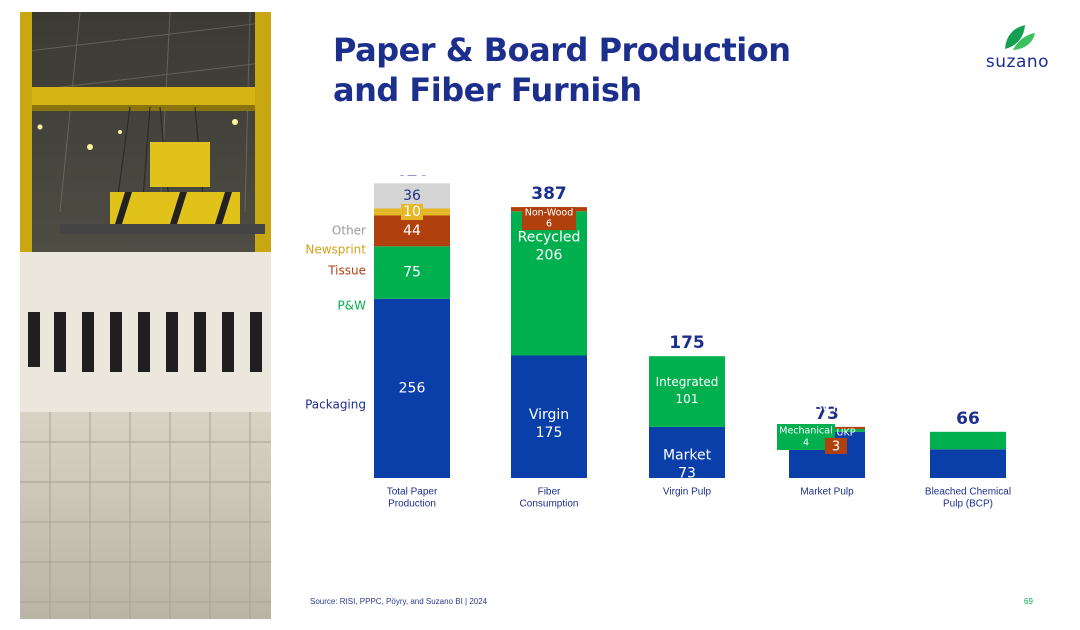 Image resolution: width=1080 pixels, height=630 pixels. What do you see at coordinates (687, 343) in the screenshot?
I see `total-label-virgin-pulp: 175` at bounding box center [687, 343].